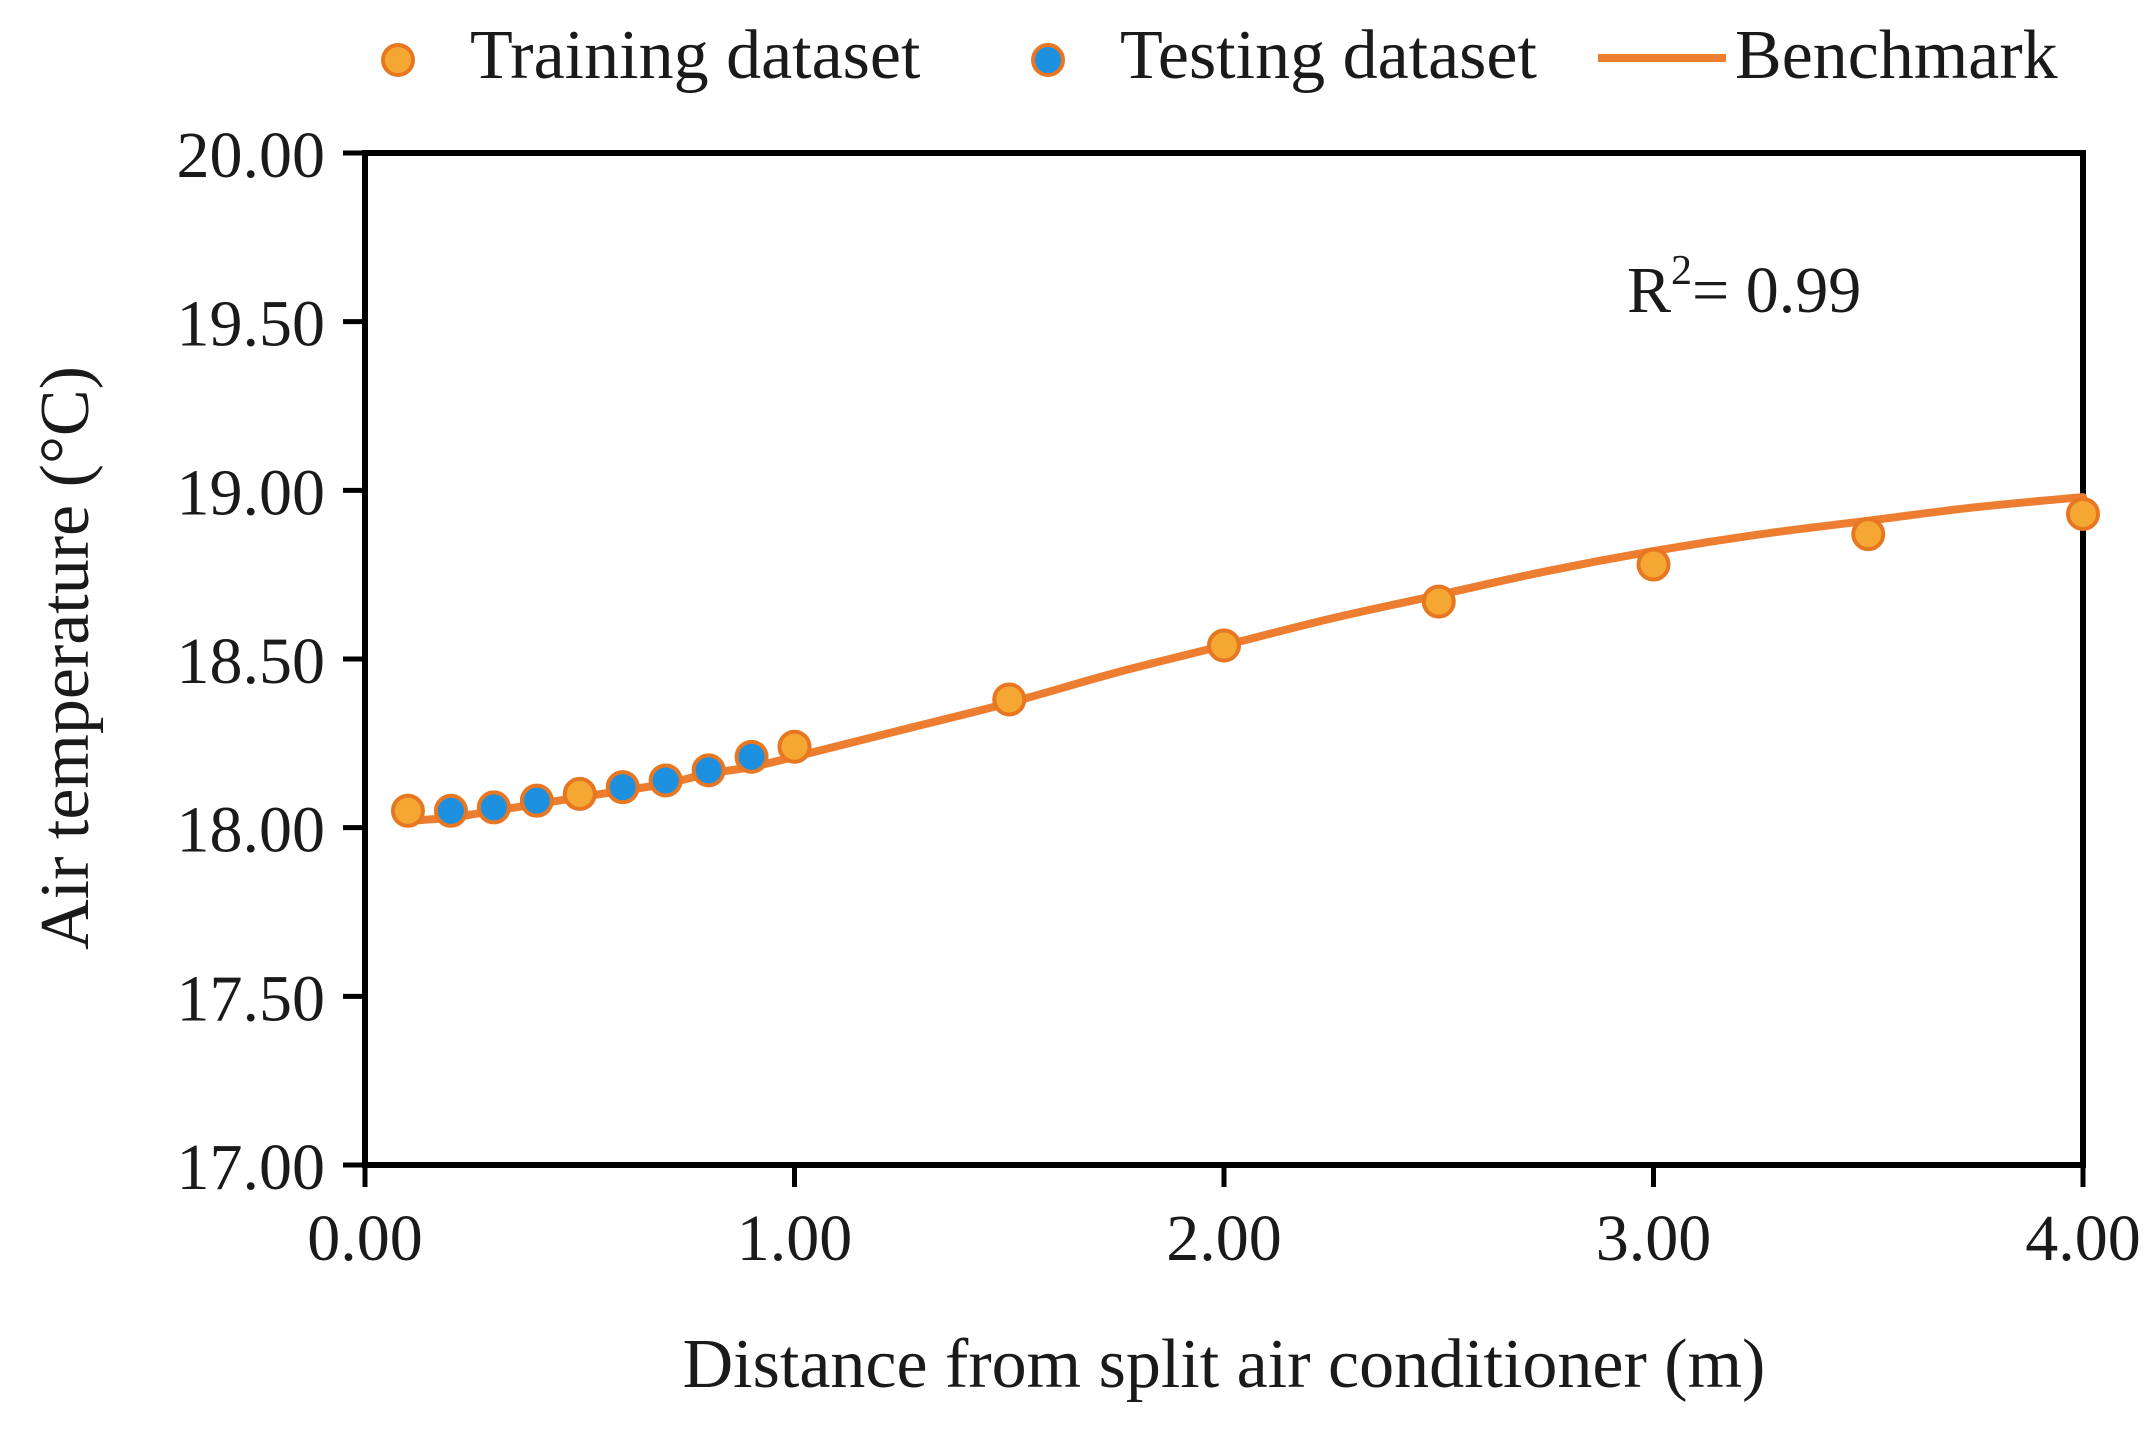 The height and width of the screenshot is (1435, 2150). What do you see at coordinates (398, 60) in the screenshot?
I see `legend-marker-training` at bounding box center [398, 60].